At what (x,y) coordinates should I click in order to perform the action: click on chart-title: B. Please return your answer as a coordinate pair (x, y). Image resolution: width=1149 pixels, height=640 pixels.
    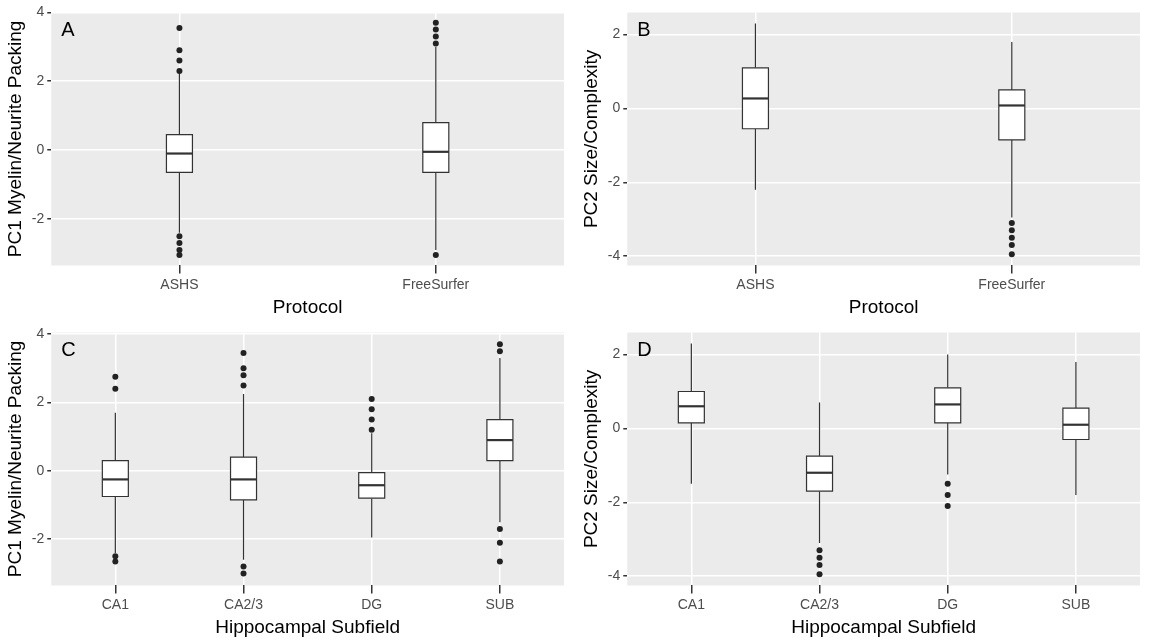
    Looking at the image, I should click on (644, 28).